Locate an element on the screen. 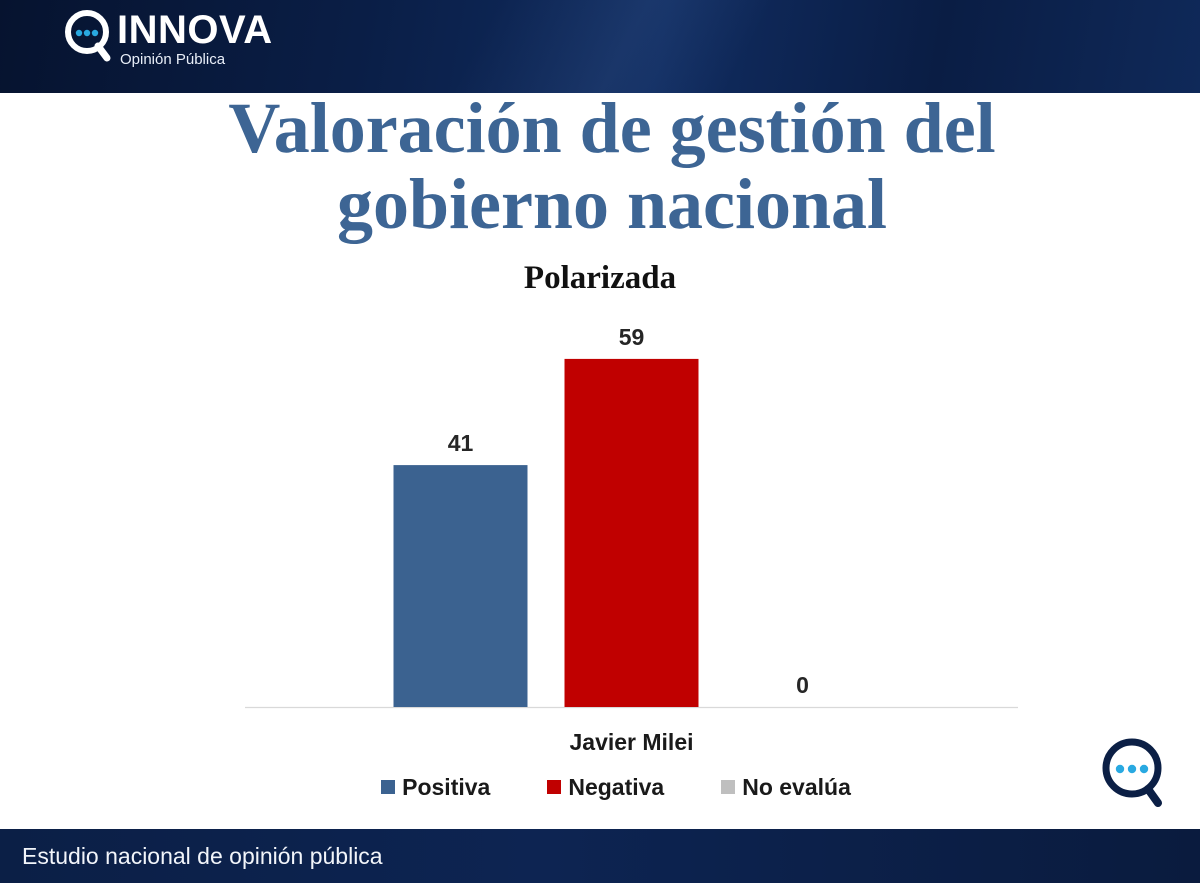 The width and height of the screenshot is (1200, 883). chart-title: Polarizada is located at coordinates (600, 278).